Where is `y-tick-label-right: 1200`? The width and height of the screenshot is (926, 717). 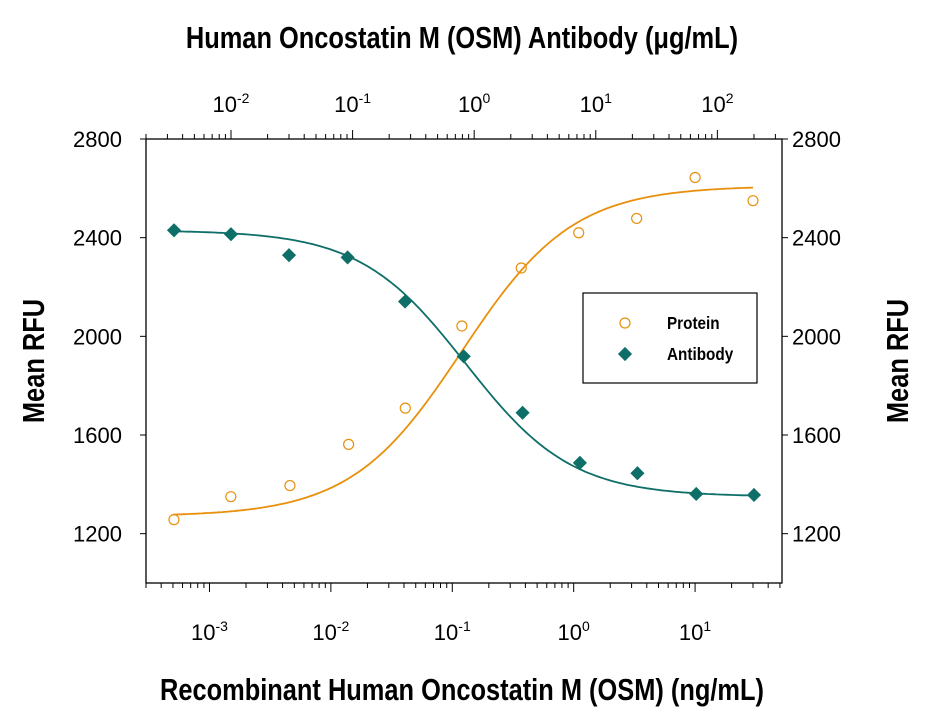 y-tick-label-right: 1200 is located at coordinates (816, 534).